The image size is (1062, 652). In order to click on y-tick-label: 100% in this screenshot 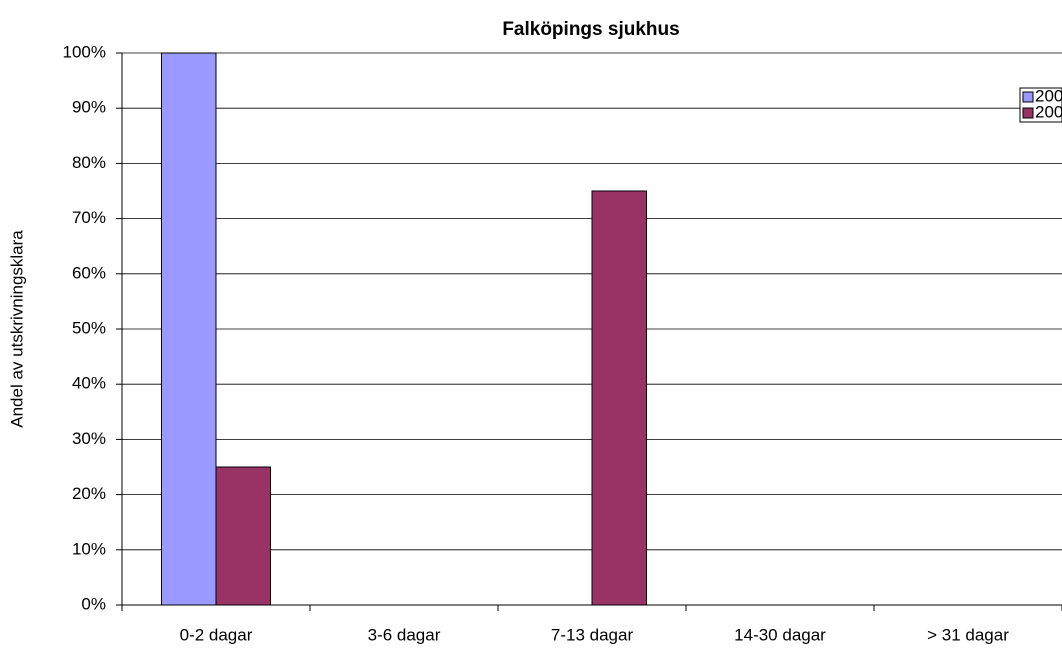, I will do `click(84, 51)`.